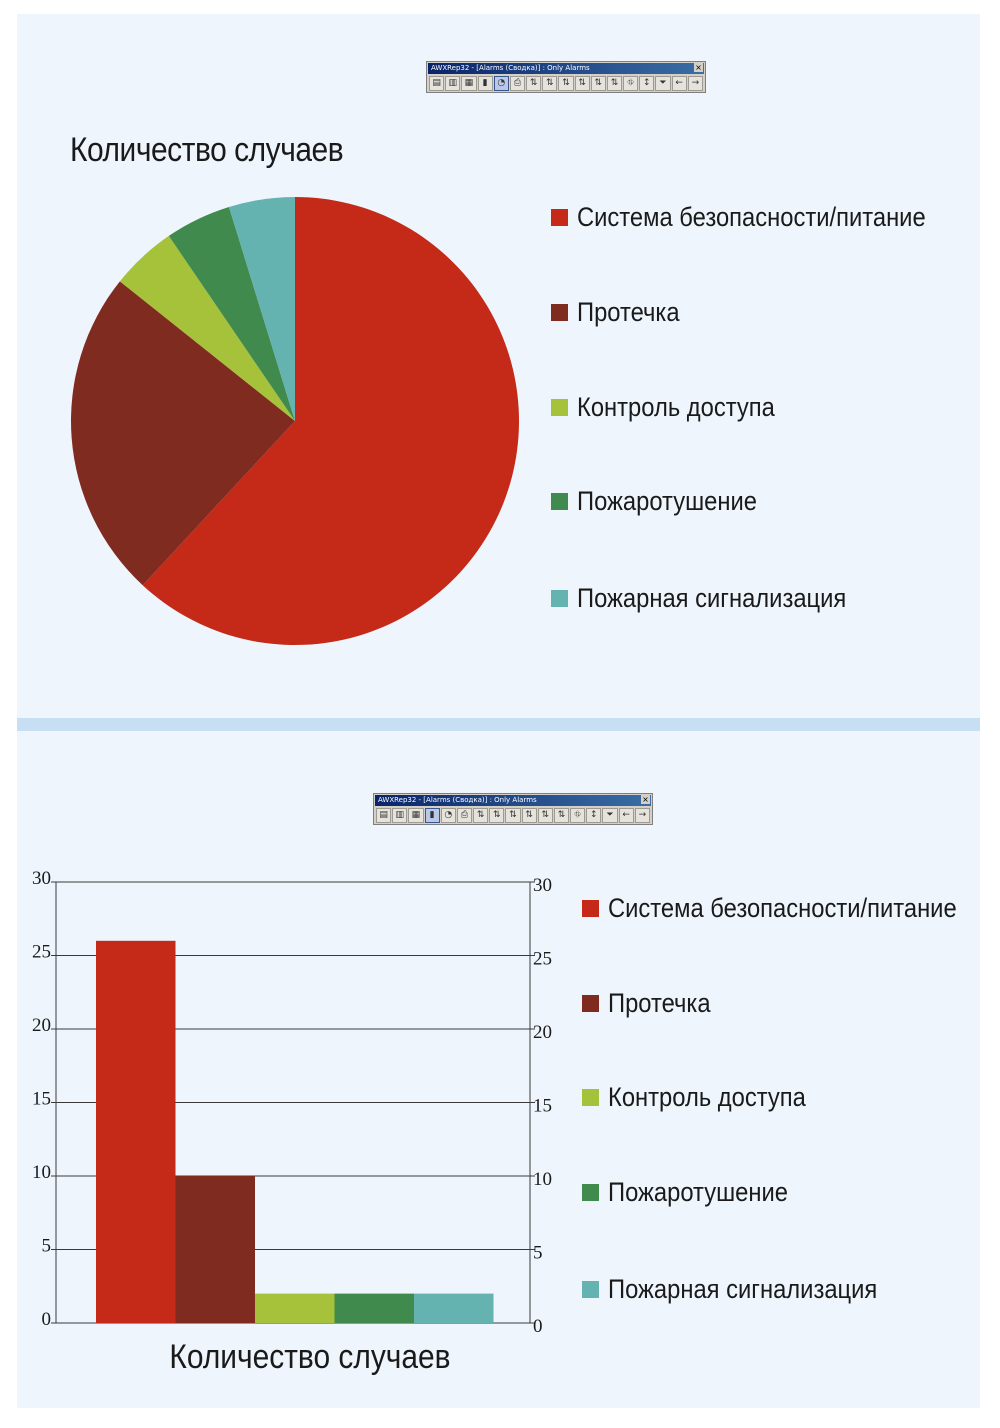  What do you see at coordinates (41, 952) in the screenshot?
I see `y-tick-label: 25` at bounding box center [41, 952].